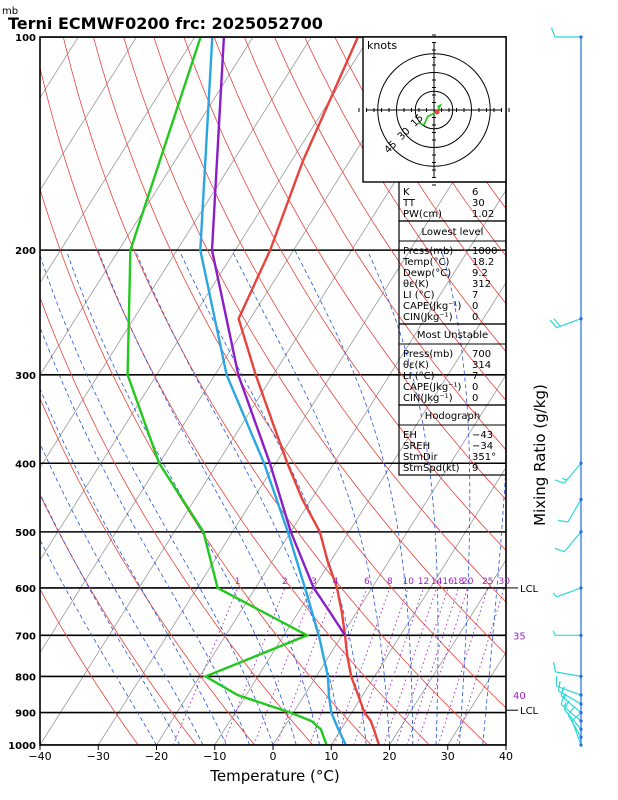  I want to click on isotherm-line, so click(88, 114).